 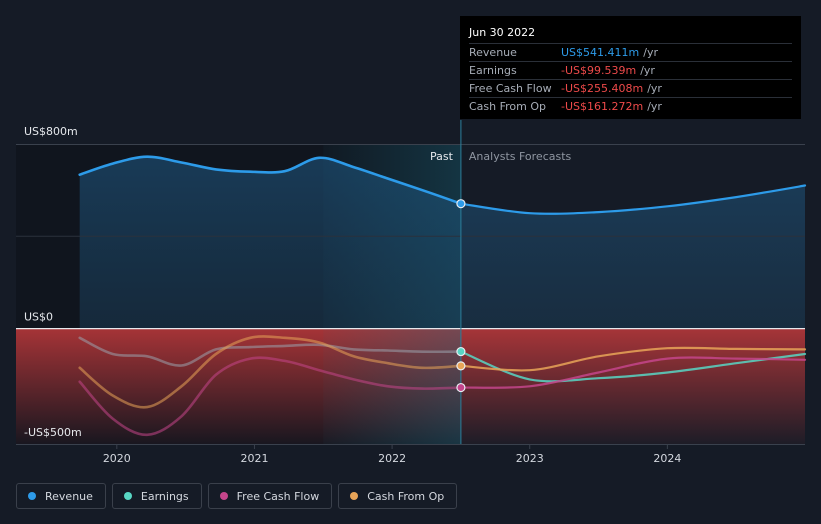 I want to click on tooltip-row-fcf: Free Cash Flow -US$255.408m /yr, so click(x=630, y=88).